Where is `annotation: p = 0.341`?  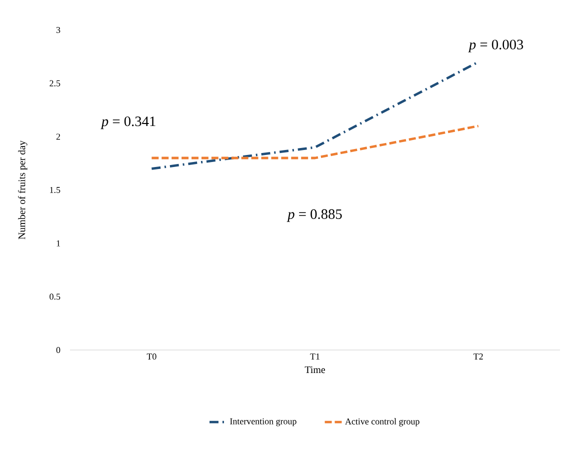
annotation: p = 0.341 is located at coordinates (128, 123).